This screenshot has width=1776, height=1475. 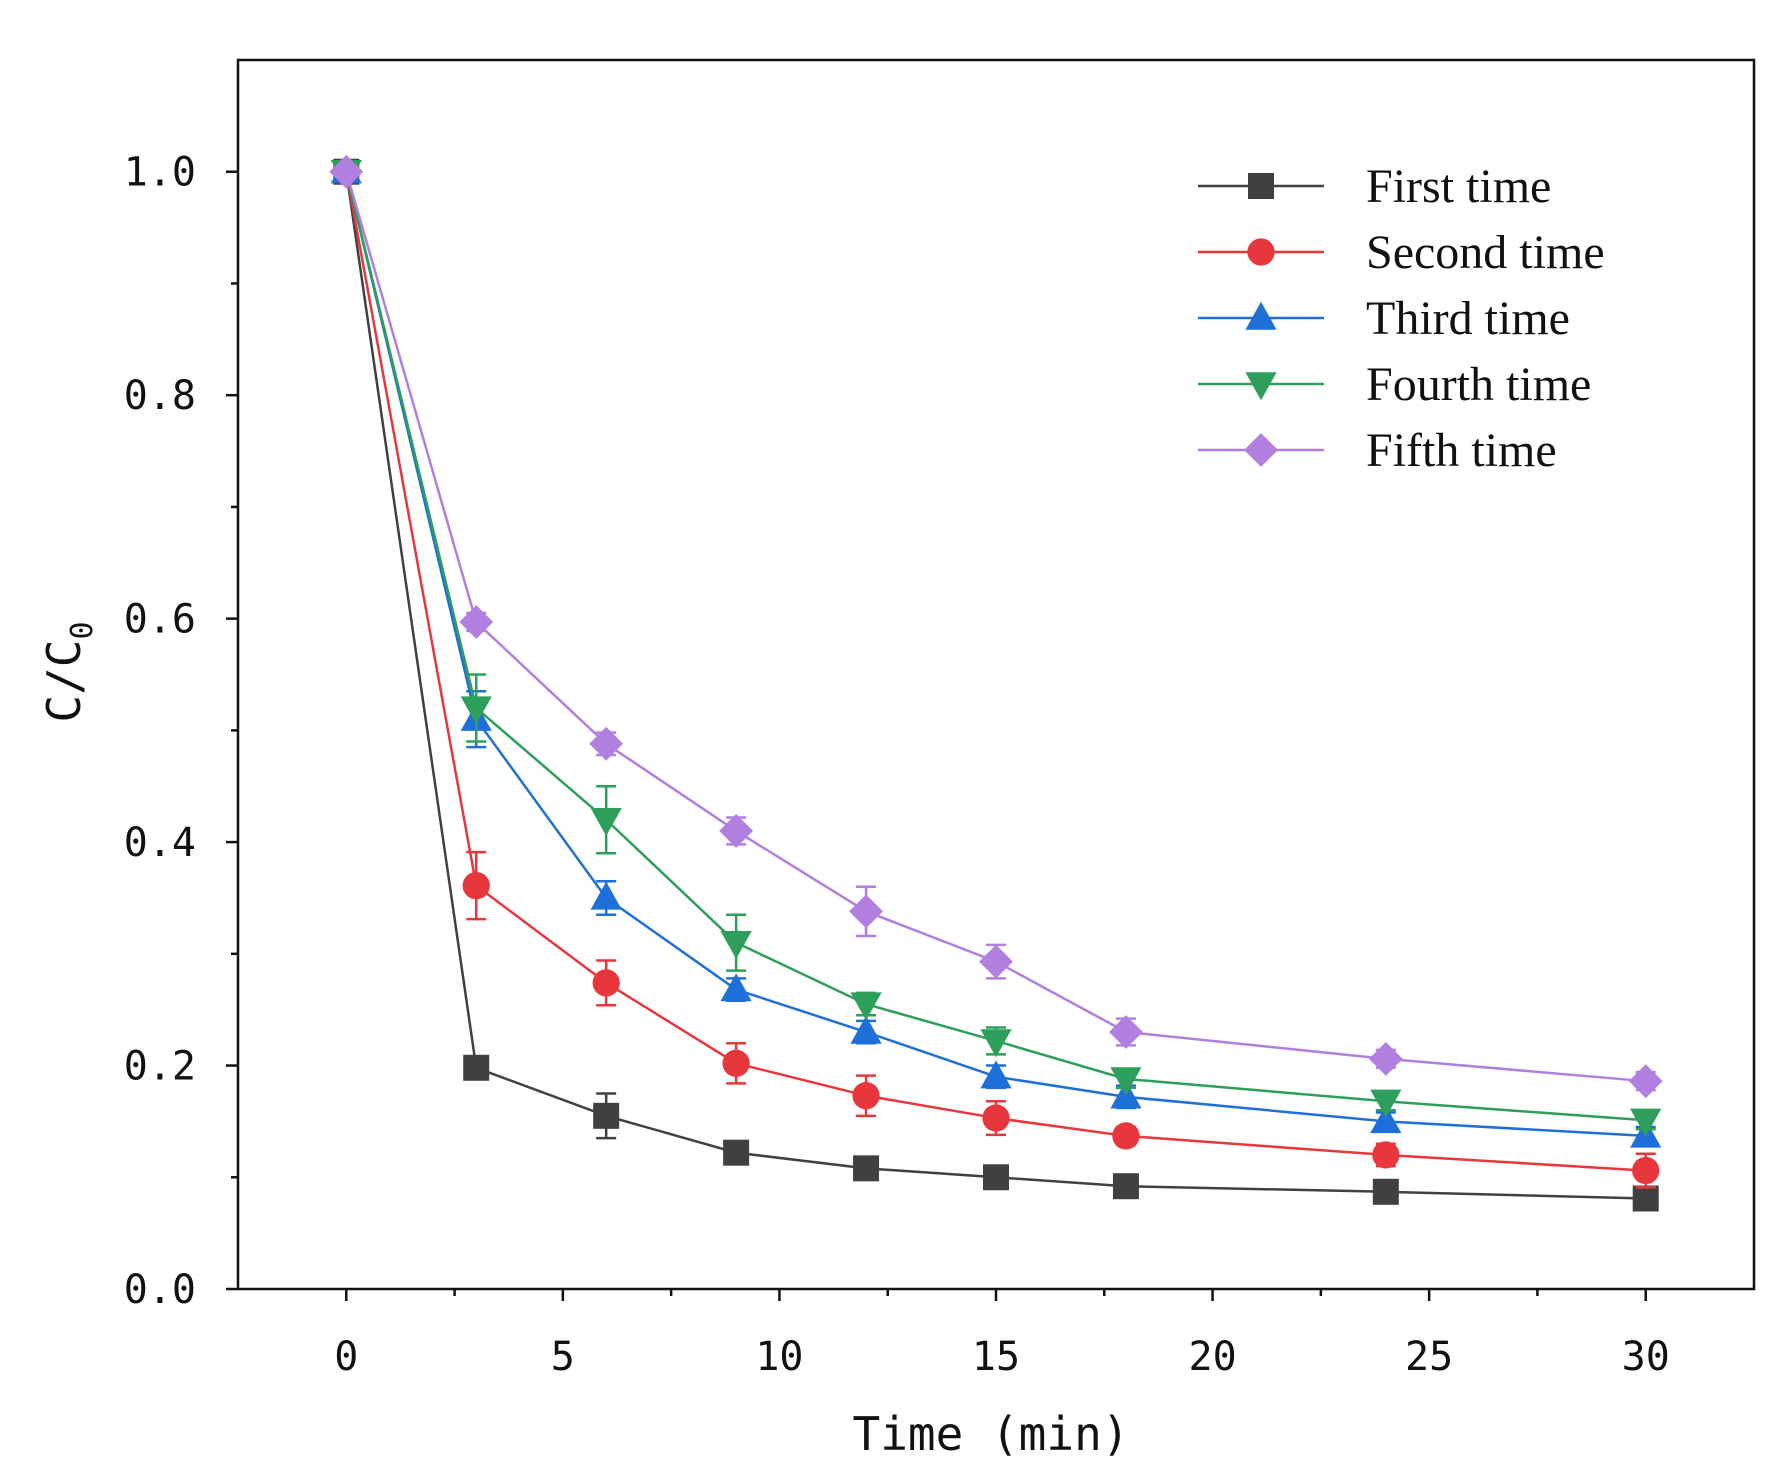 I want to click on y-axis-title-main: C/C, so click(x=64, y=680).